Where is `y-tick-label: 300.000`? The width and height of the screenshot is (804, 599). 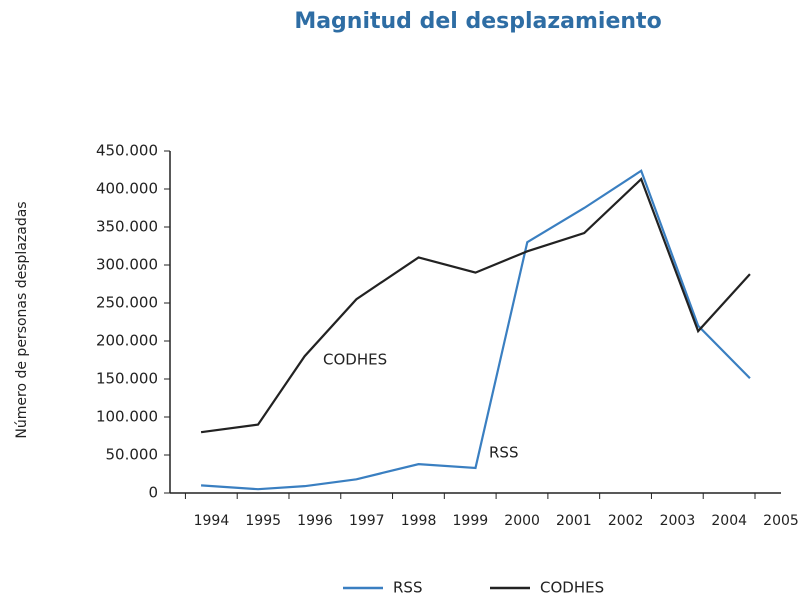 y-tick-label: 300.000 is located at coordinates (127, 265).